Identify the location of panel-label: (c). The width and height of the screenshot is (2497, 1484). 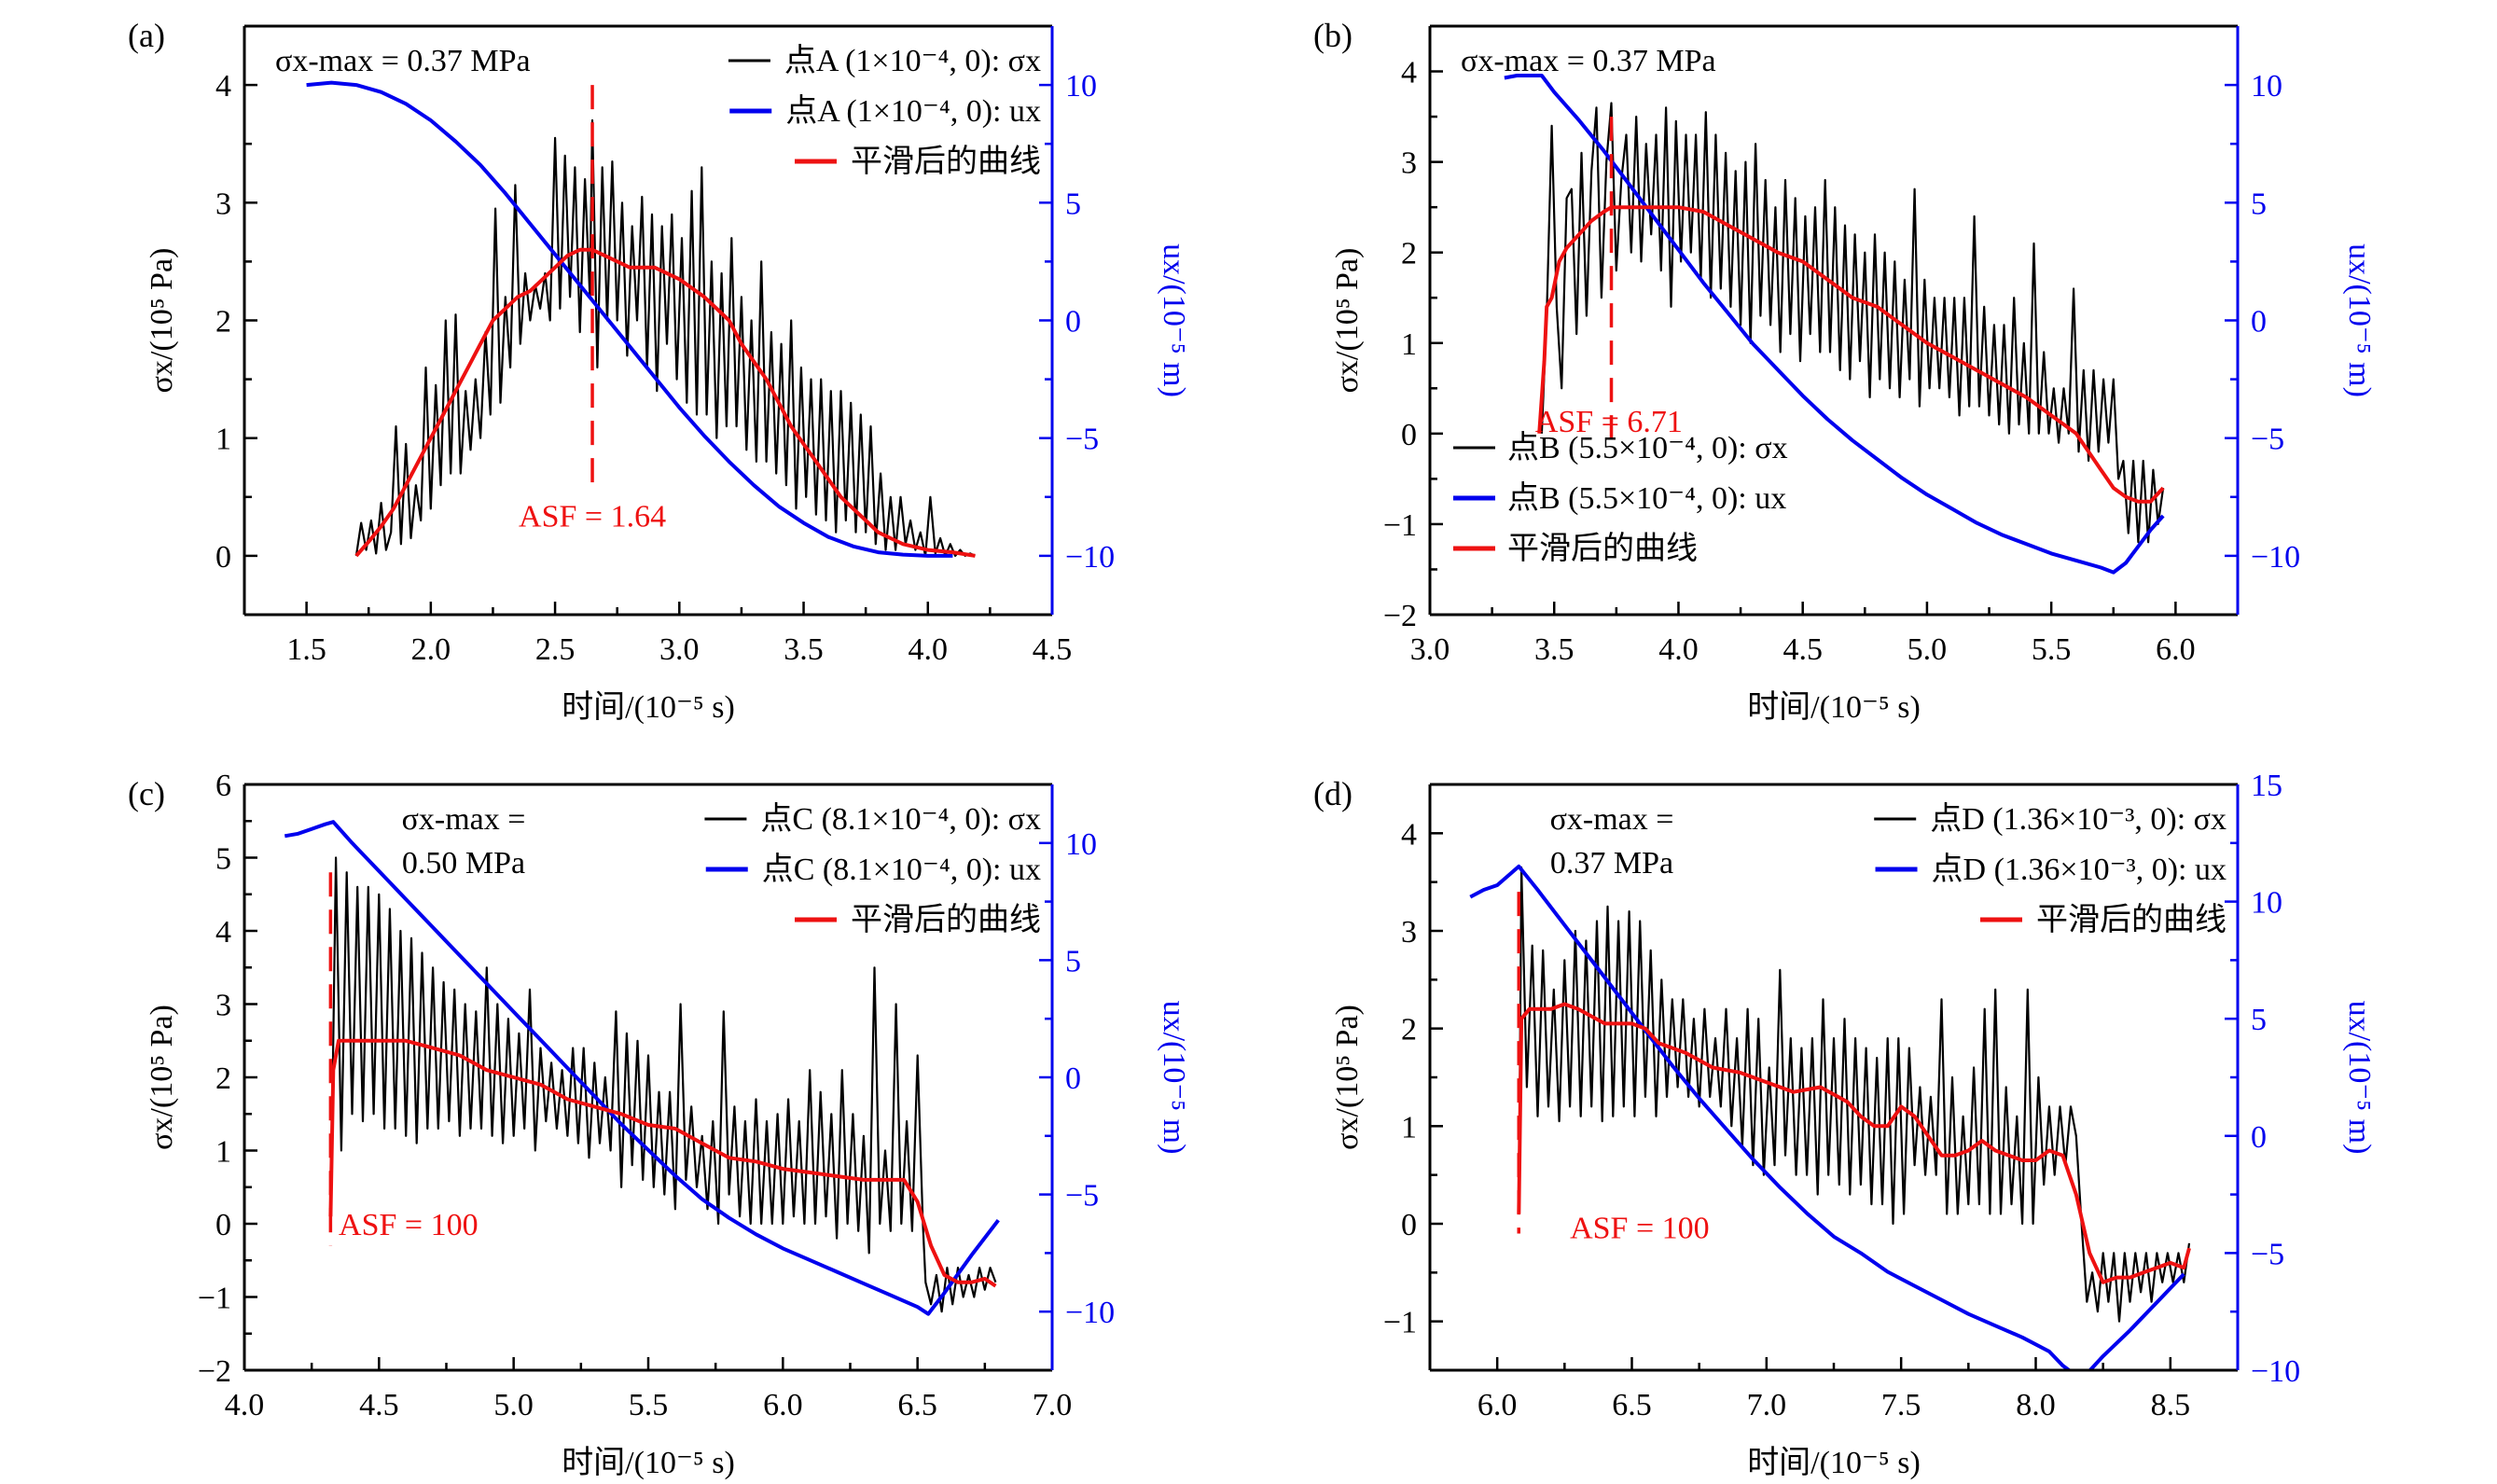
(146, 793).